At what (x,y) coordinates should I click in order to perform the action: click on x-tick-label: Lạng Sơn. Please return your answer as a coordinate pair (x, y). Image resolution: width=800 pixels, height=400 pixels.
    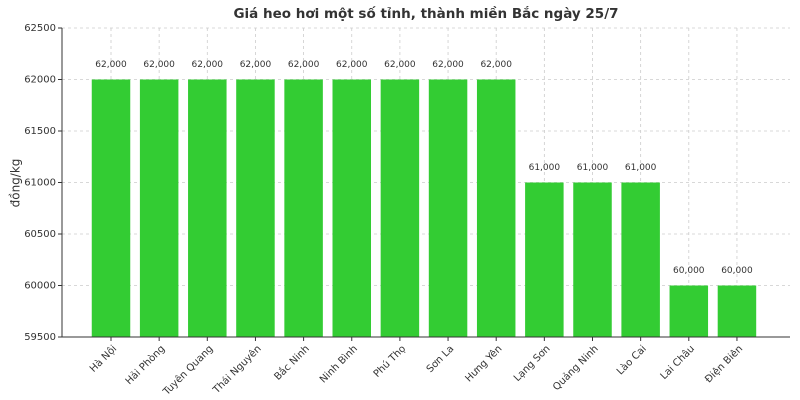
    Looking at the image, I should click on (532, 363).